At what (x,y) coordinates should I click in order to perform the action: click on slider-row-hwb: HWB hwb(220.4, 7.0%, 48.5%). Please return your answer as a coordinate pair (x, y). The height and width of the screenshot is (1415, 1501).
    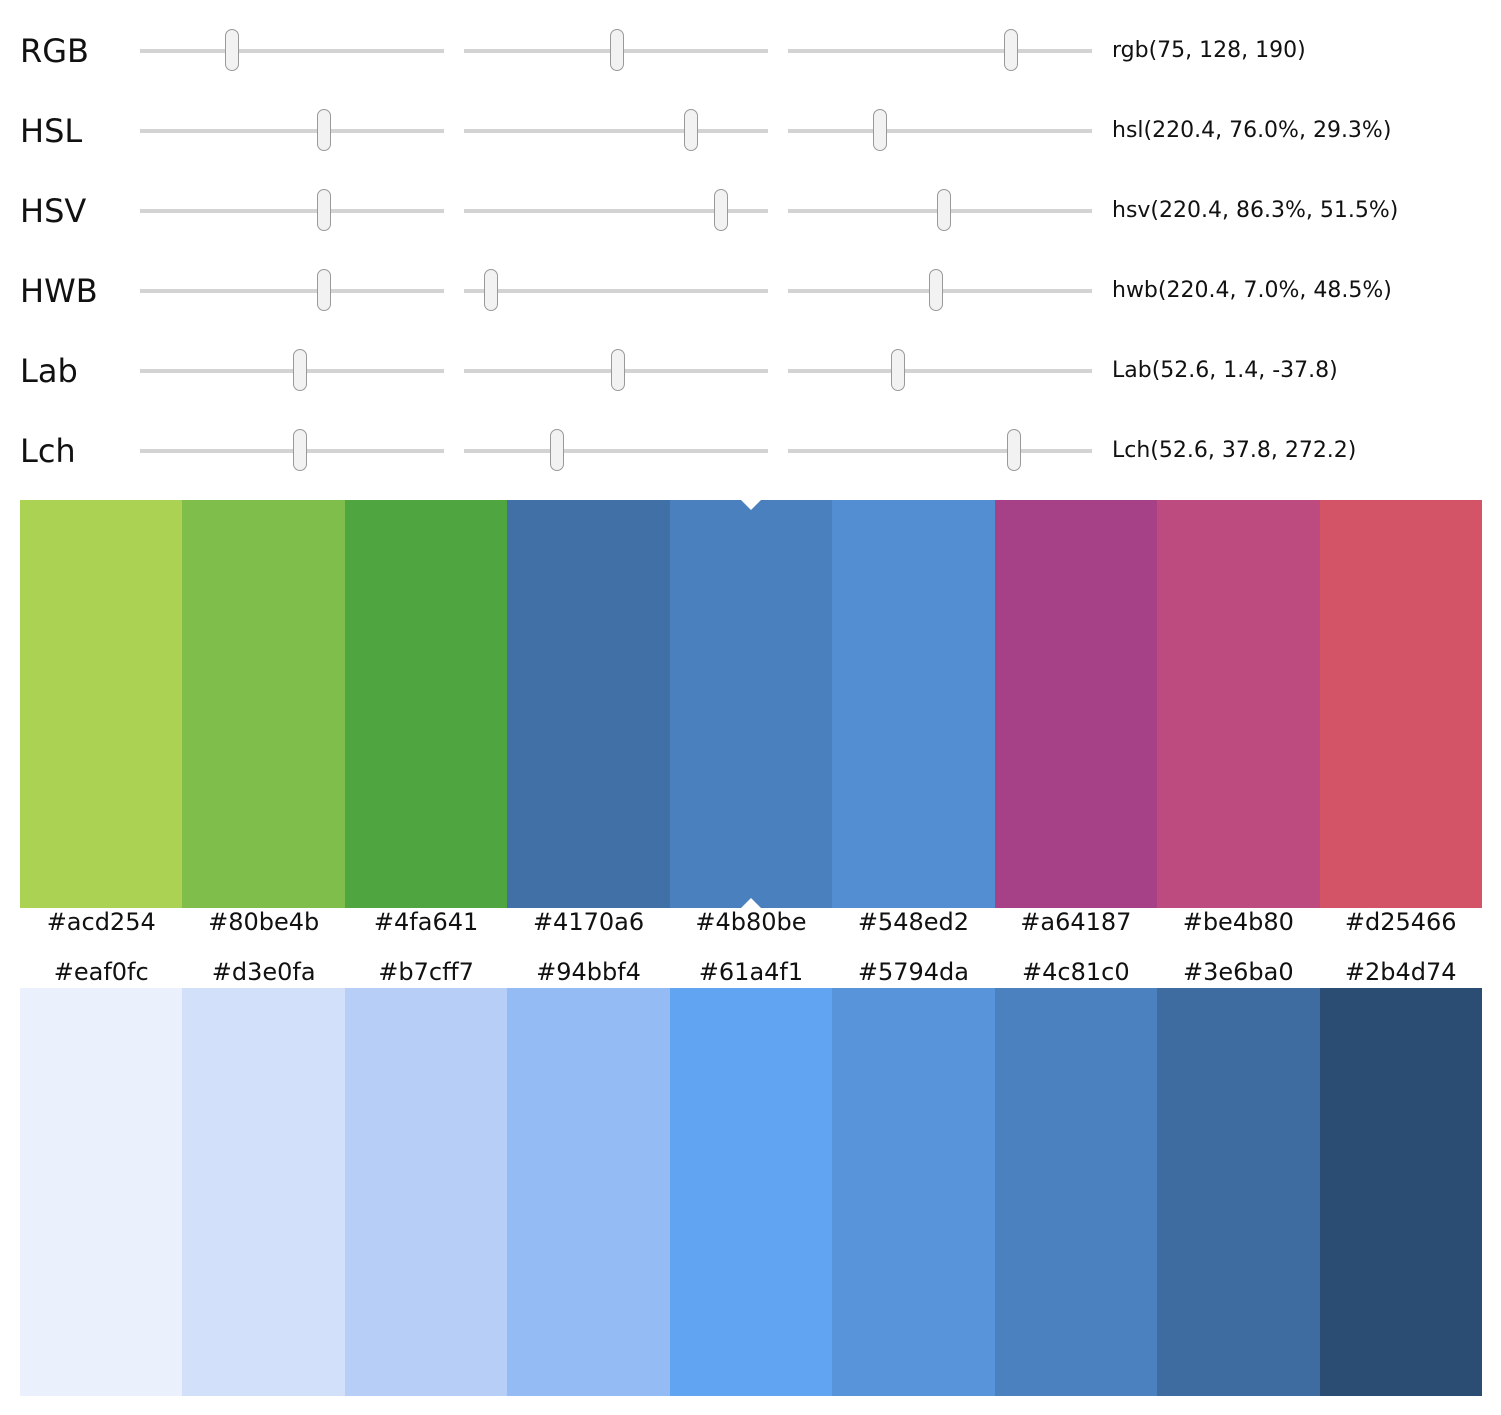
    Looking at the image, I should click on (750, 291).